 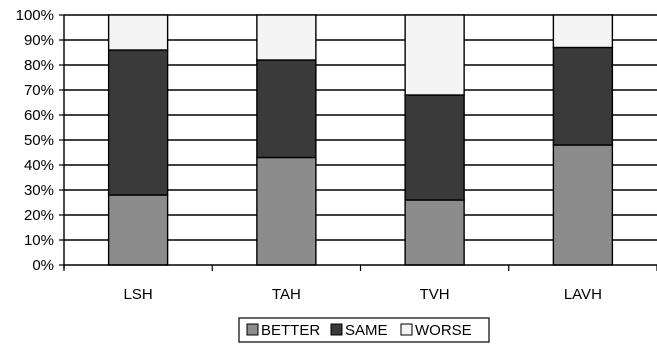 What do you see at coordinates (434, 232) in the screenshot?
I see `bar-segment-better-tvh` at bounding box center [434, 232].